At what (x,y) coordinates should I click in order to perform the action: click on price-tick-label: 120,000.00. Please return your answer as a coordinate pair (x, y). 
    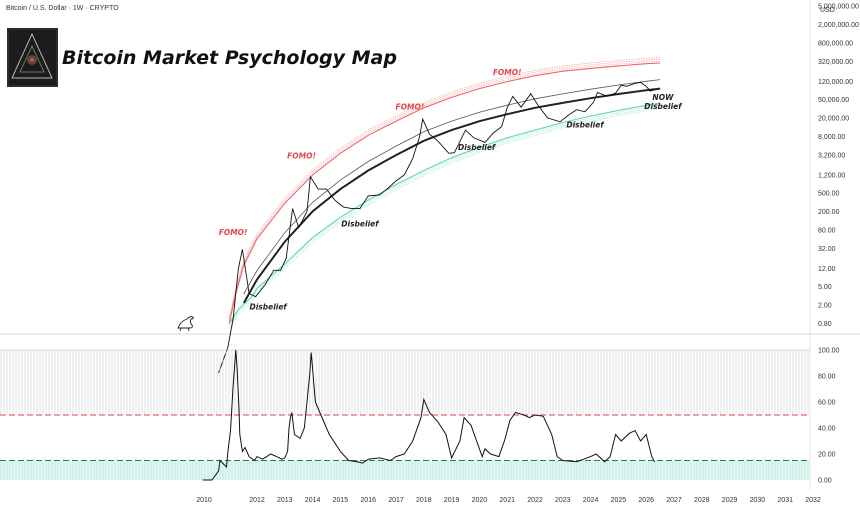
    Looking at the image, I should click on (835, 82).